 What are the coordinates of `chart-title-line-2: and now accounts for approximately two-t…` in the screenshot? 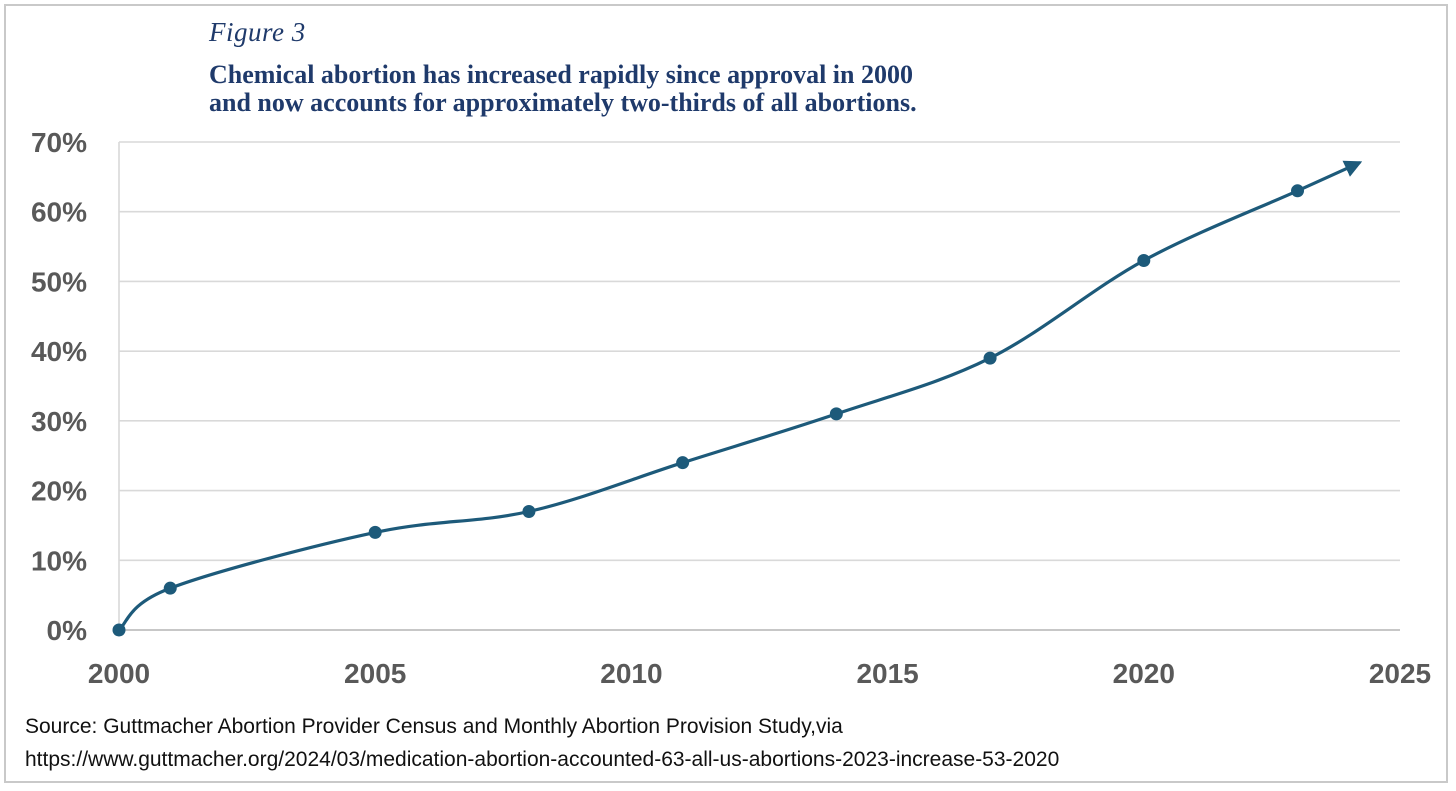 It's located at (563, 102).